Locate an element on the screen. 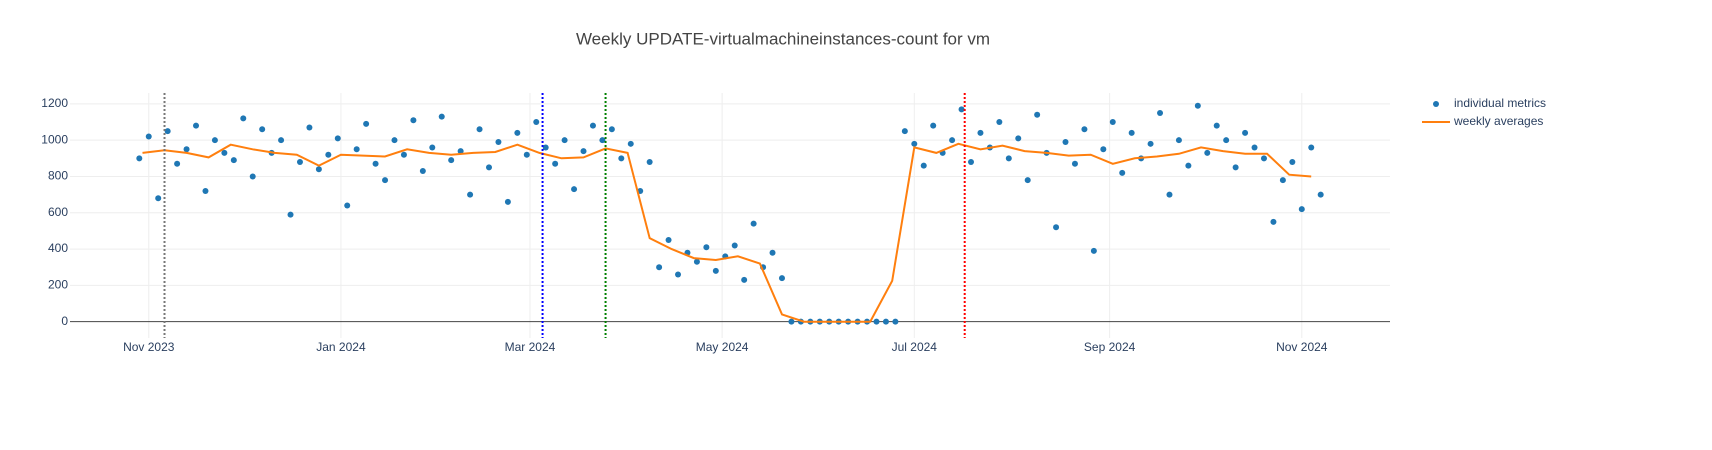  legend-symbol is located at coordinates (1436, 104).